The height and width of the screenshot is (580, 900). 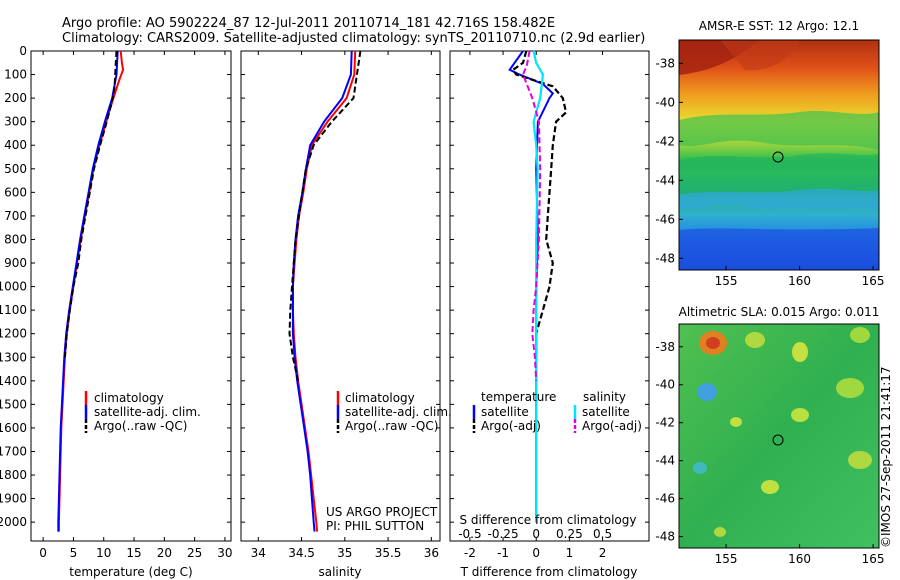 I want to click on s-difference-tick-label: -0.25, so click(x=503, y=534).